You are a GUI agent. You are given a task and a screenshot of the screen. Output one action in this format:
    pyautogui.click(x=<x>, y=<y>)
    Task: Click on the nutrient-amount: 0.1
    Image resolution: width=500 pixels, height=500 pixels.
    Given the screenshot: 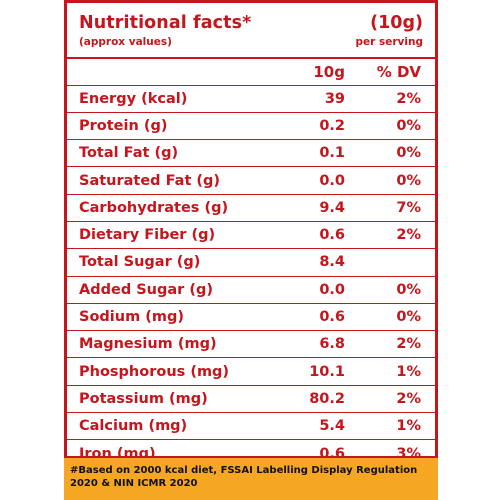 What is the action you would take?
    pyautogui.click(x=332, y=153)
    